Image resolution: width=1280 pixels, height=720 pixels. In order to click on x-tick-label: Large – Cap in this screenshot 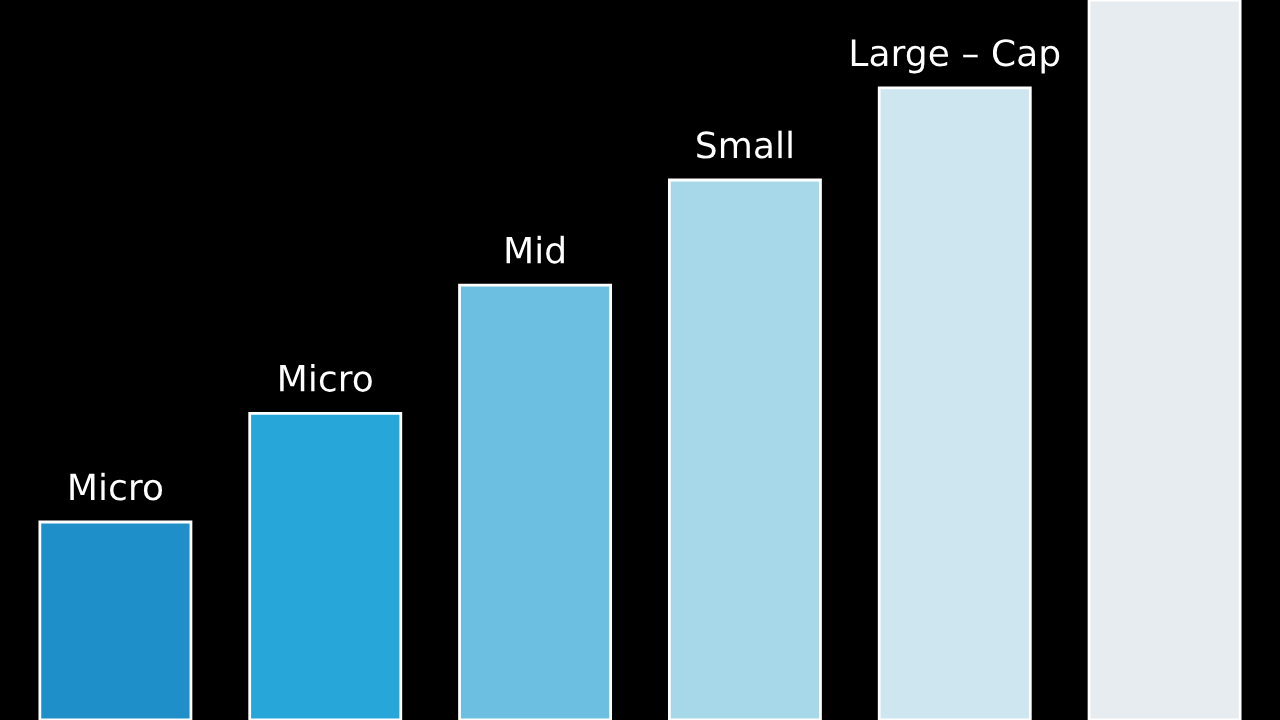, I will do `click(955, 56)`.